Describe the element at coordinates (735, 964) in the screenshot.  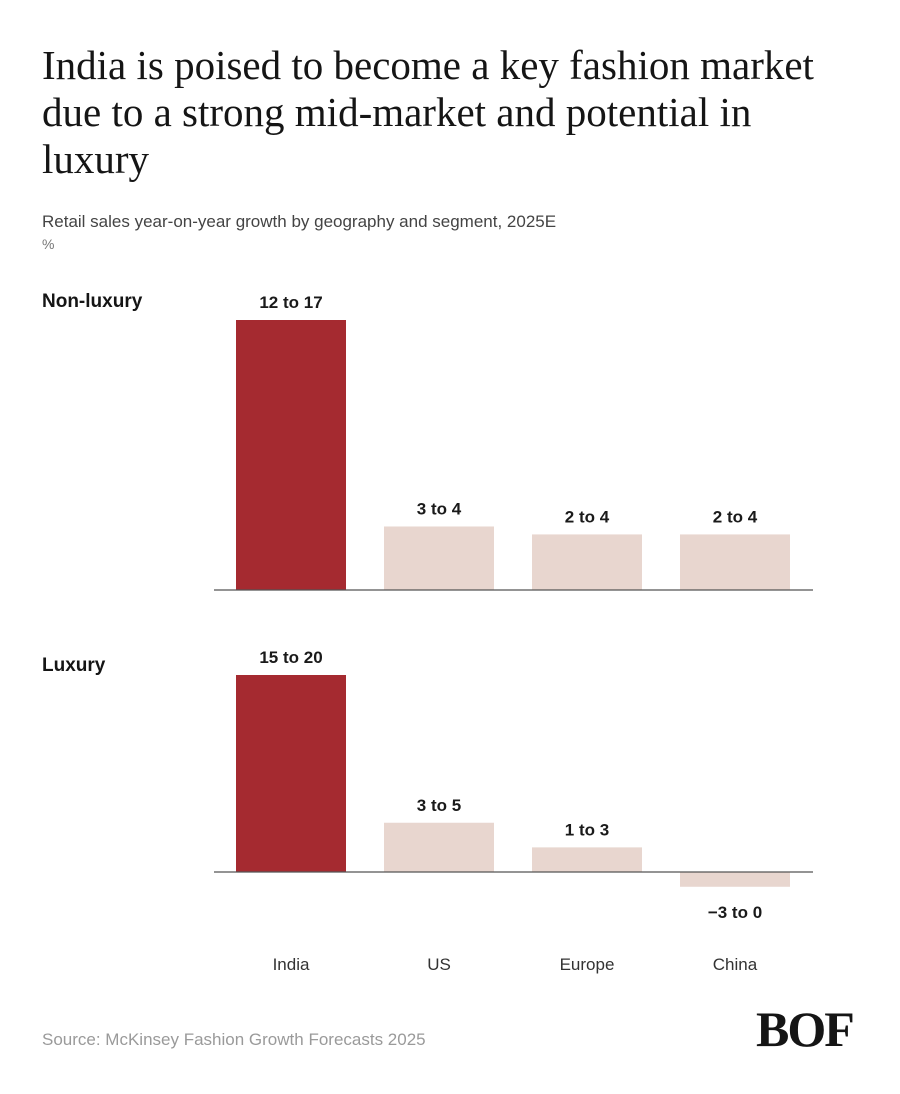
I see `category-label-china: China` at that location.